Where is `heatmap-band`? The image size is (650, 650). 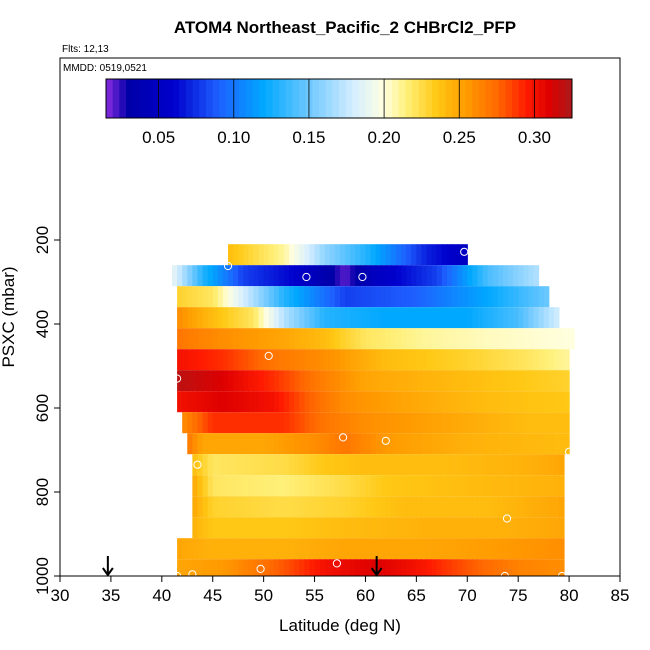
heatmap-band is located at coordinates (378, 465).